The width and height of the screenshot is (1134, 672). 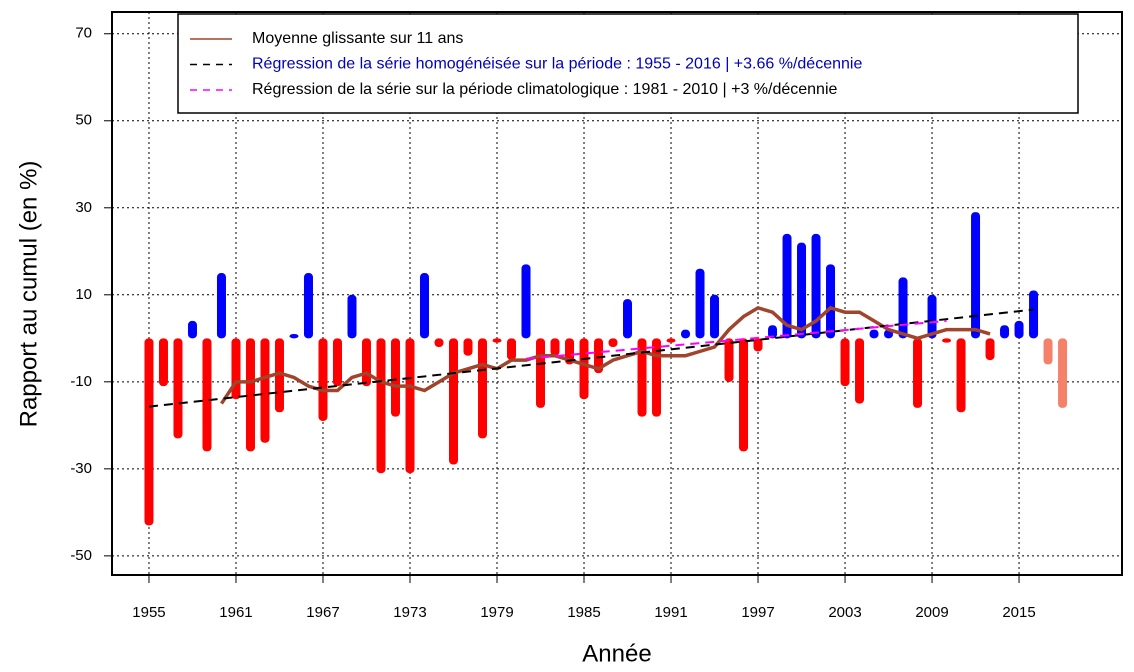 I want to click on legend-label: Moyenne glissante sur 11 ans, so click(x=357, y=38).